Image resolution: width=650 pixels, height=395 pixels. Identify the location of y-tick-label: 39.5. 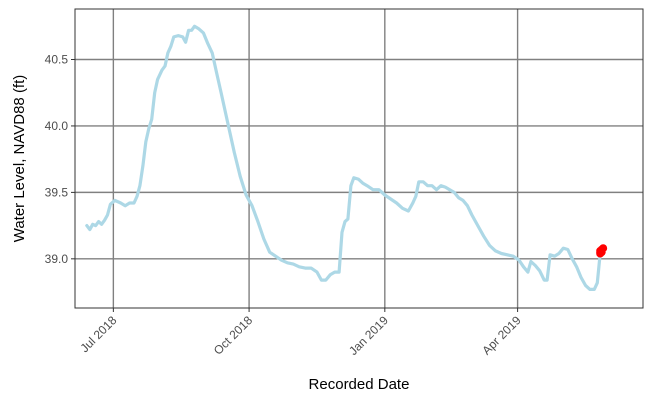
(57, 192).